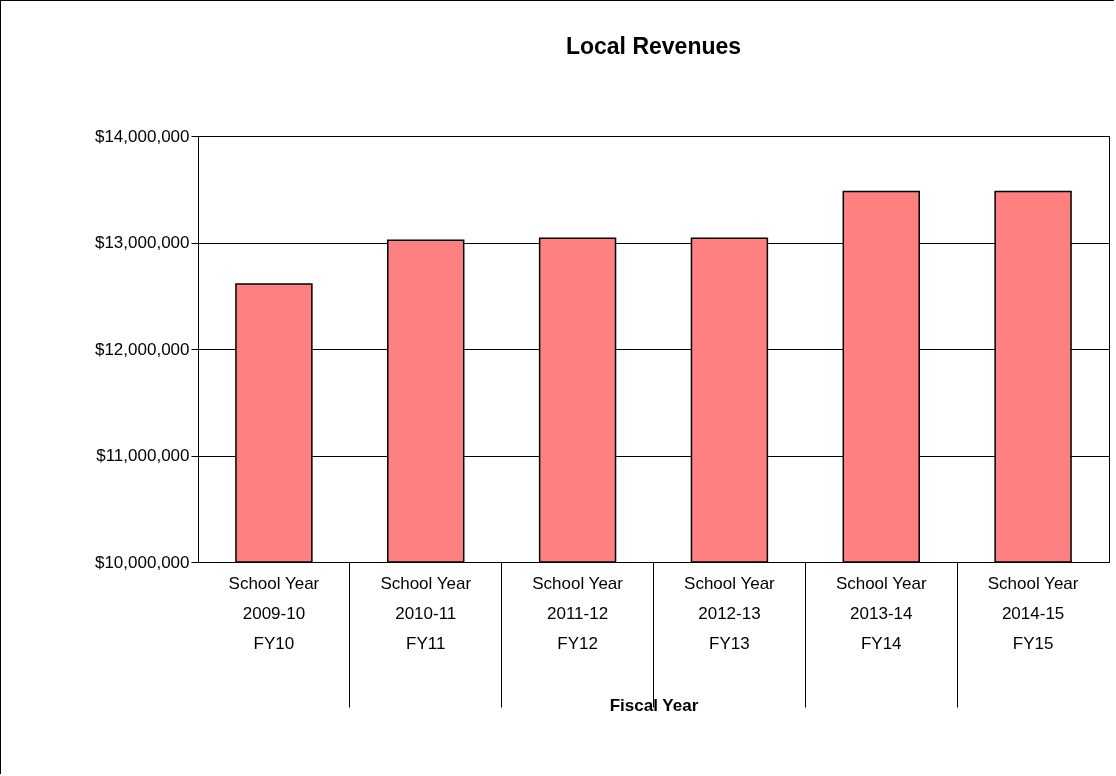 The width and height of the screenshot is (1116, 776). What do you see at coordinates (654, 705) in the screenshot?
I see `x-axis-title: Fiscal Year` at bounding box center [654, 705].